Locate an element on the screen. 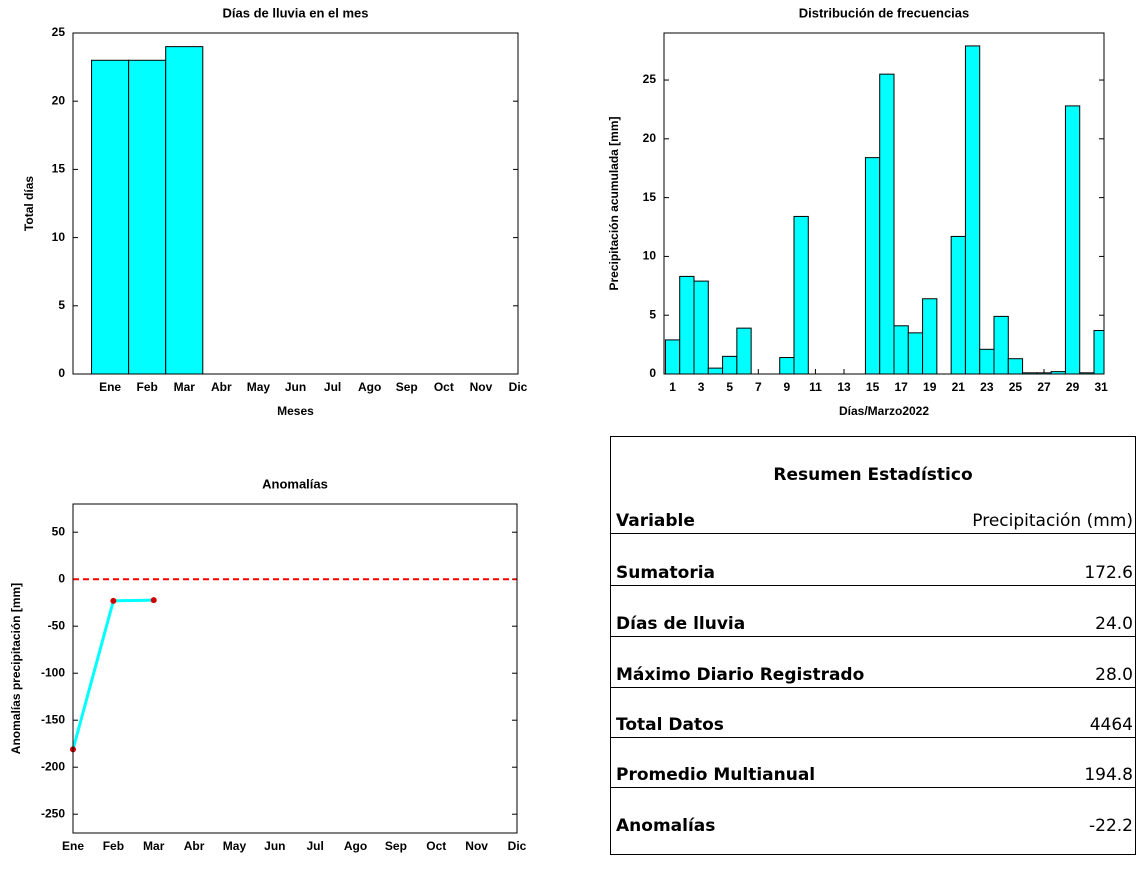 This screenshot has width=1141, height=875. x-tick-label: 13 is located at coordinates (844, 387).